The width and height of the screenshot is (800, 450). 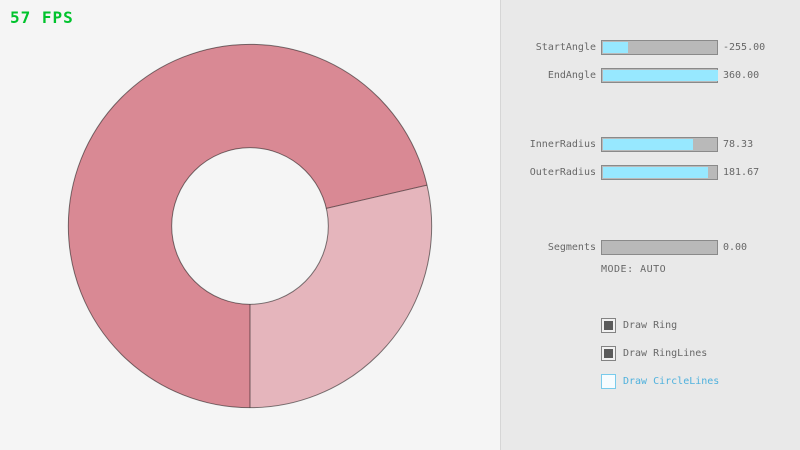 I want to click on inner-radius-slider-fill, so click(x=648, y=144).